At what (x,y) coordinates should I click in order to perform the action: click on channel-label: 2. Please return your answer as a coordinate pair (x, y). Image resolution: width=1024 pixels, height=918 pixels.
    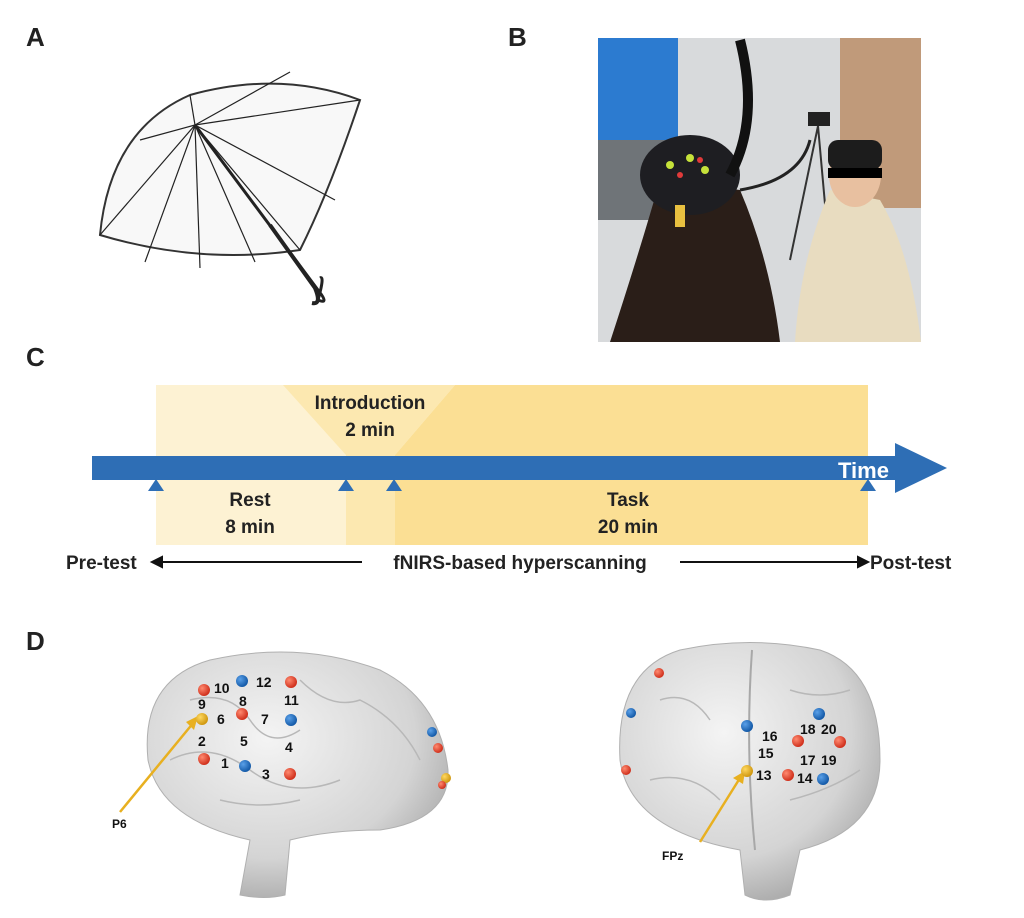
    Looking at the image, I should click on (202, 741).